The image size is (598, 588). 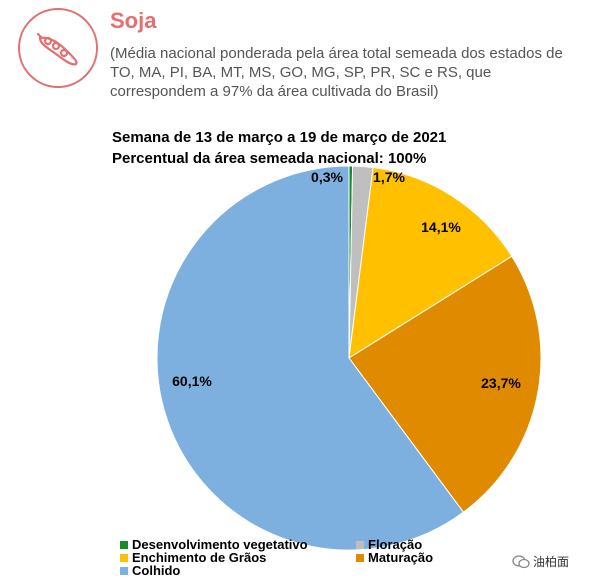 I want to click on legend-item-enchimento: Enchimento de Grãos, so click(x=238, y=557).